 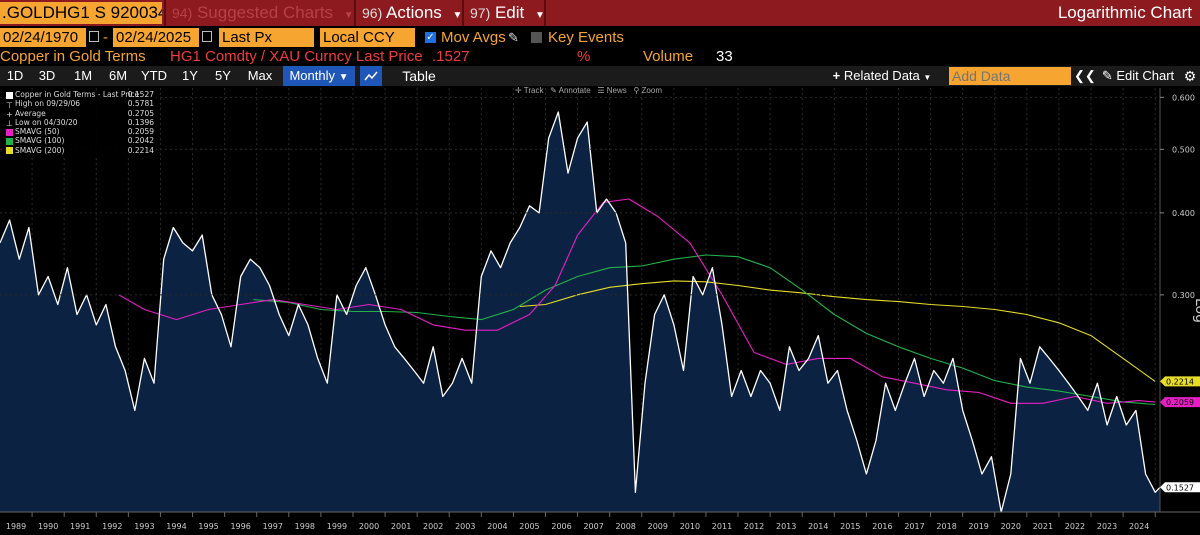 I want to click on volume-label: Volume, so click(x=668, y=56).